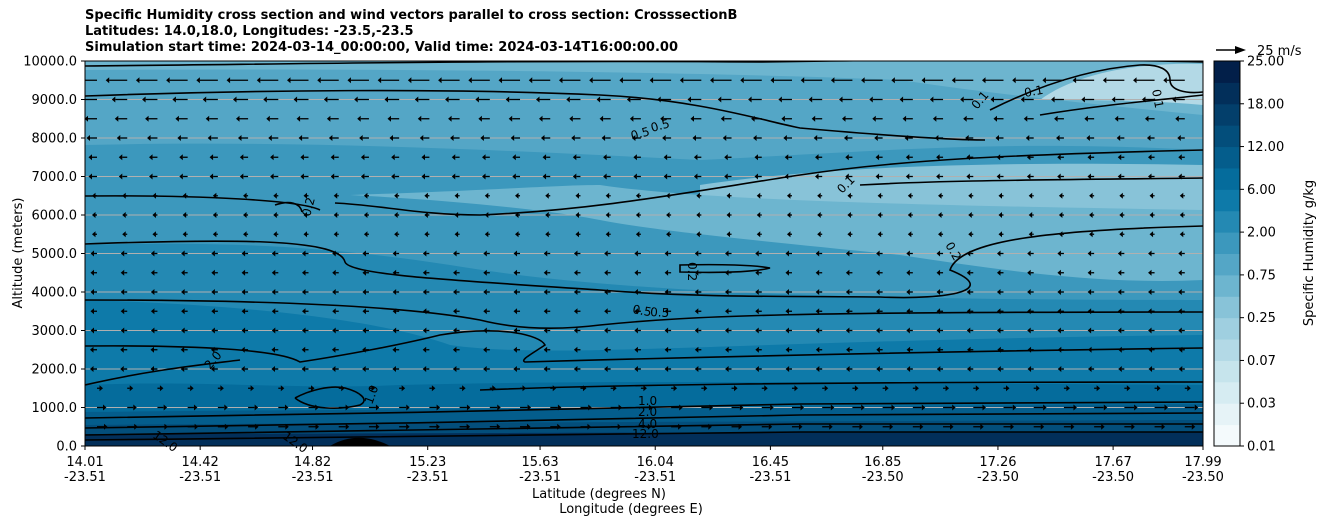  Describe the element at coordinates (1309, 253) in the screenshot. I see `colorbar-label: Specific Humidity g/kg` at that location.